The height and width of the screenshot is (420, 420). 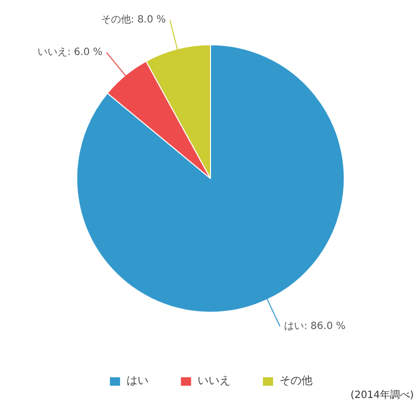 What do you see at coordinates (133, 20) in the screenshot?
I see `data-label: その他: 8.0 %` at bounding box center [133, 20].